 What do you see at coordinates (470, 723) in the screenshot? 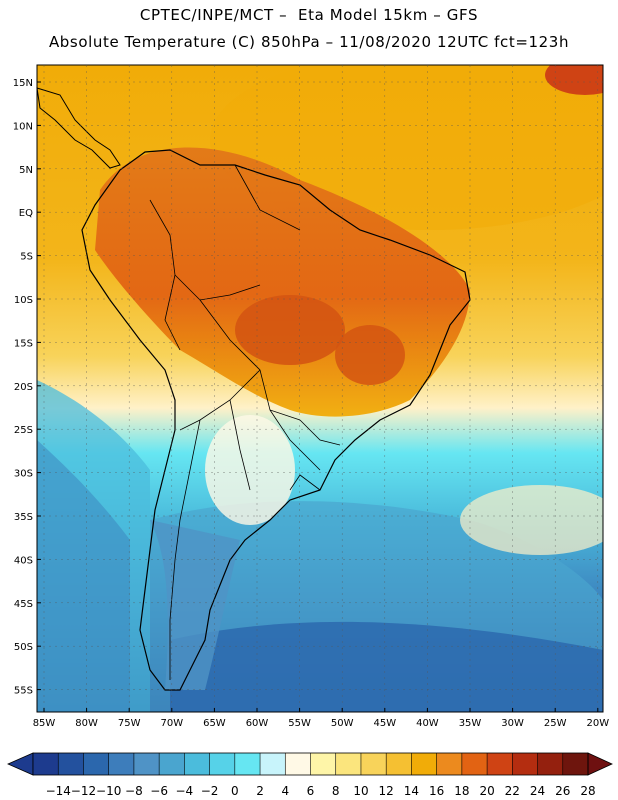
I see `lon-label: 35W` at bounding box center [470, 723].